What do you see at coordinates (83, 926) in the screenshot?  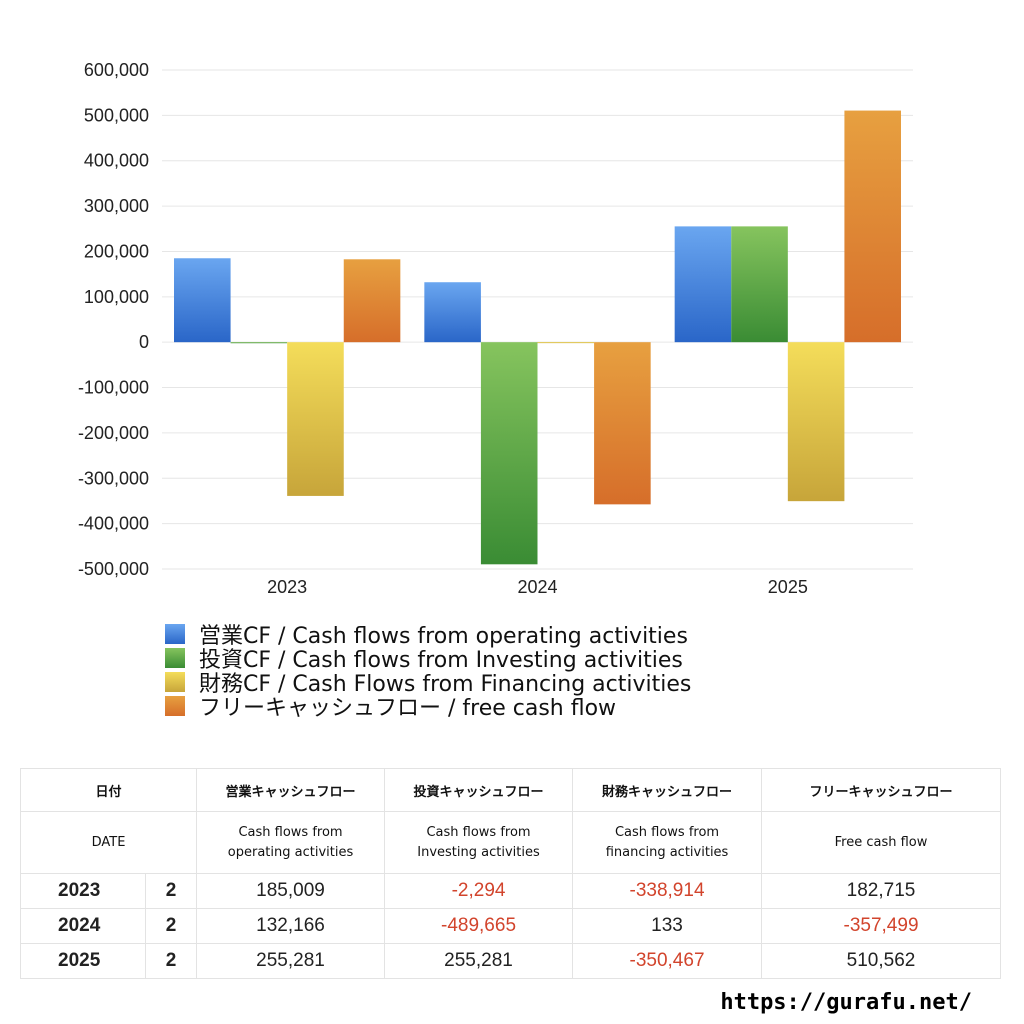 I see `row-year: 2024` at bounding box center [83, 926].